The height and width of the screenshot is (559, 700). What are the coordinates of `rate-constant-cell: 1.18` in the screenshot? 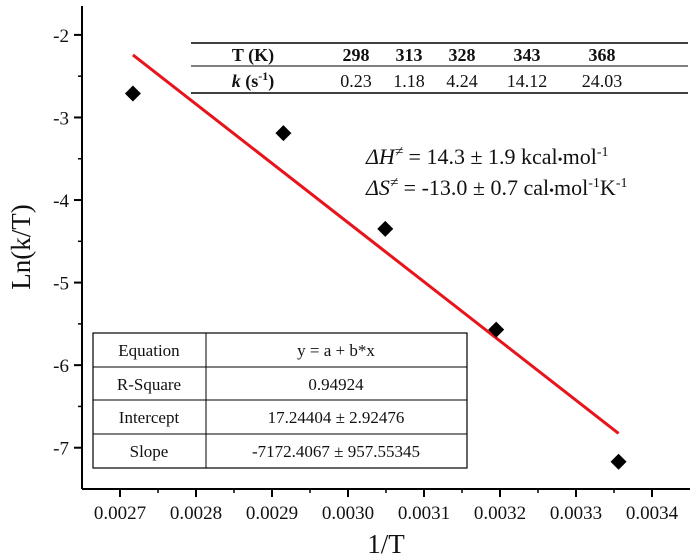 It's located at (409, 81).